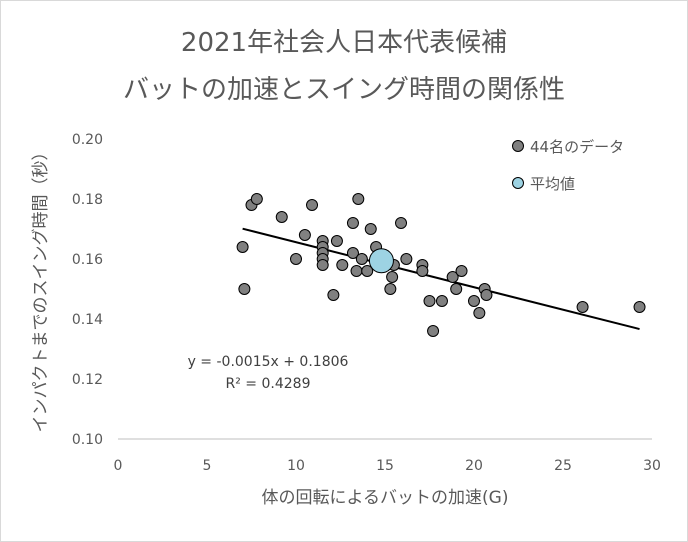 The width and height of the screenshot is (688, 542). I want to click on y-tick-label: 0.10, so click(87, 440).